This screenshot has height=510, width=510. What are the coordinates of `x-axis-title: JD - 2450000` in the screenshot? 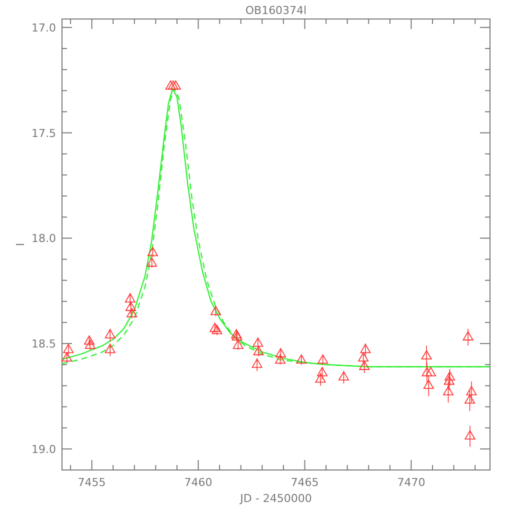 It's located at (275, 498).